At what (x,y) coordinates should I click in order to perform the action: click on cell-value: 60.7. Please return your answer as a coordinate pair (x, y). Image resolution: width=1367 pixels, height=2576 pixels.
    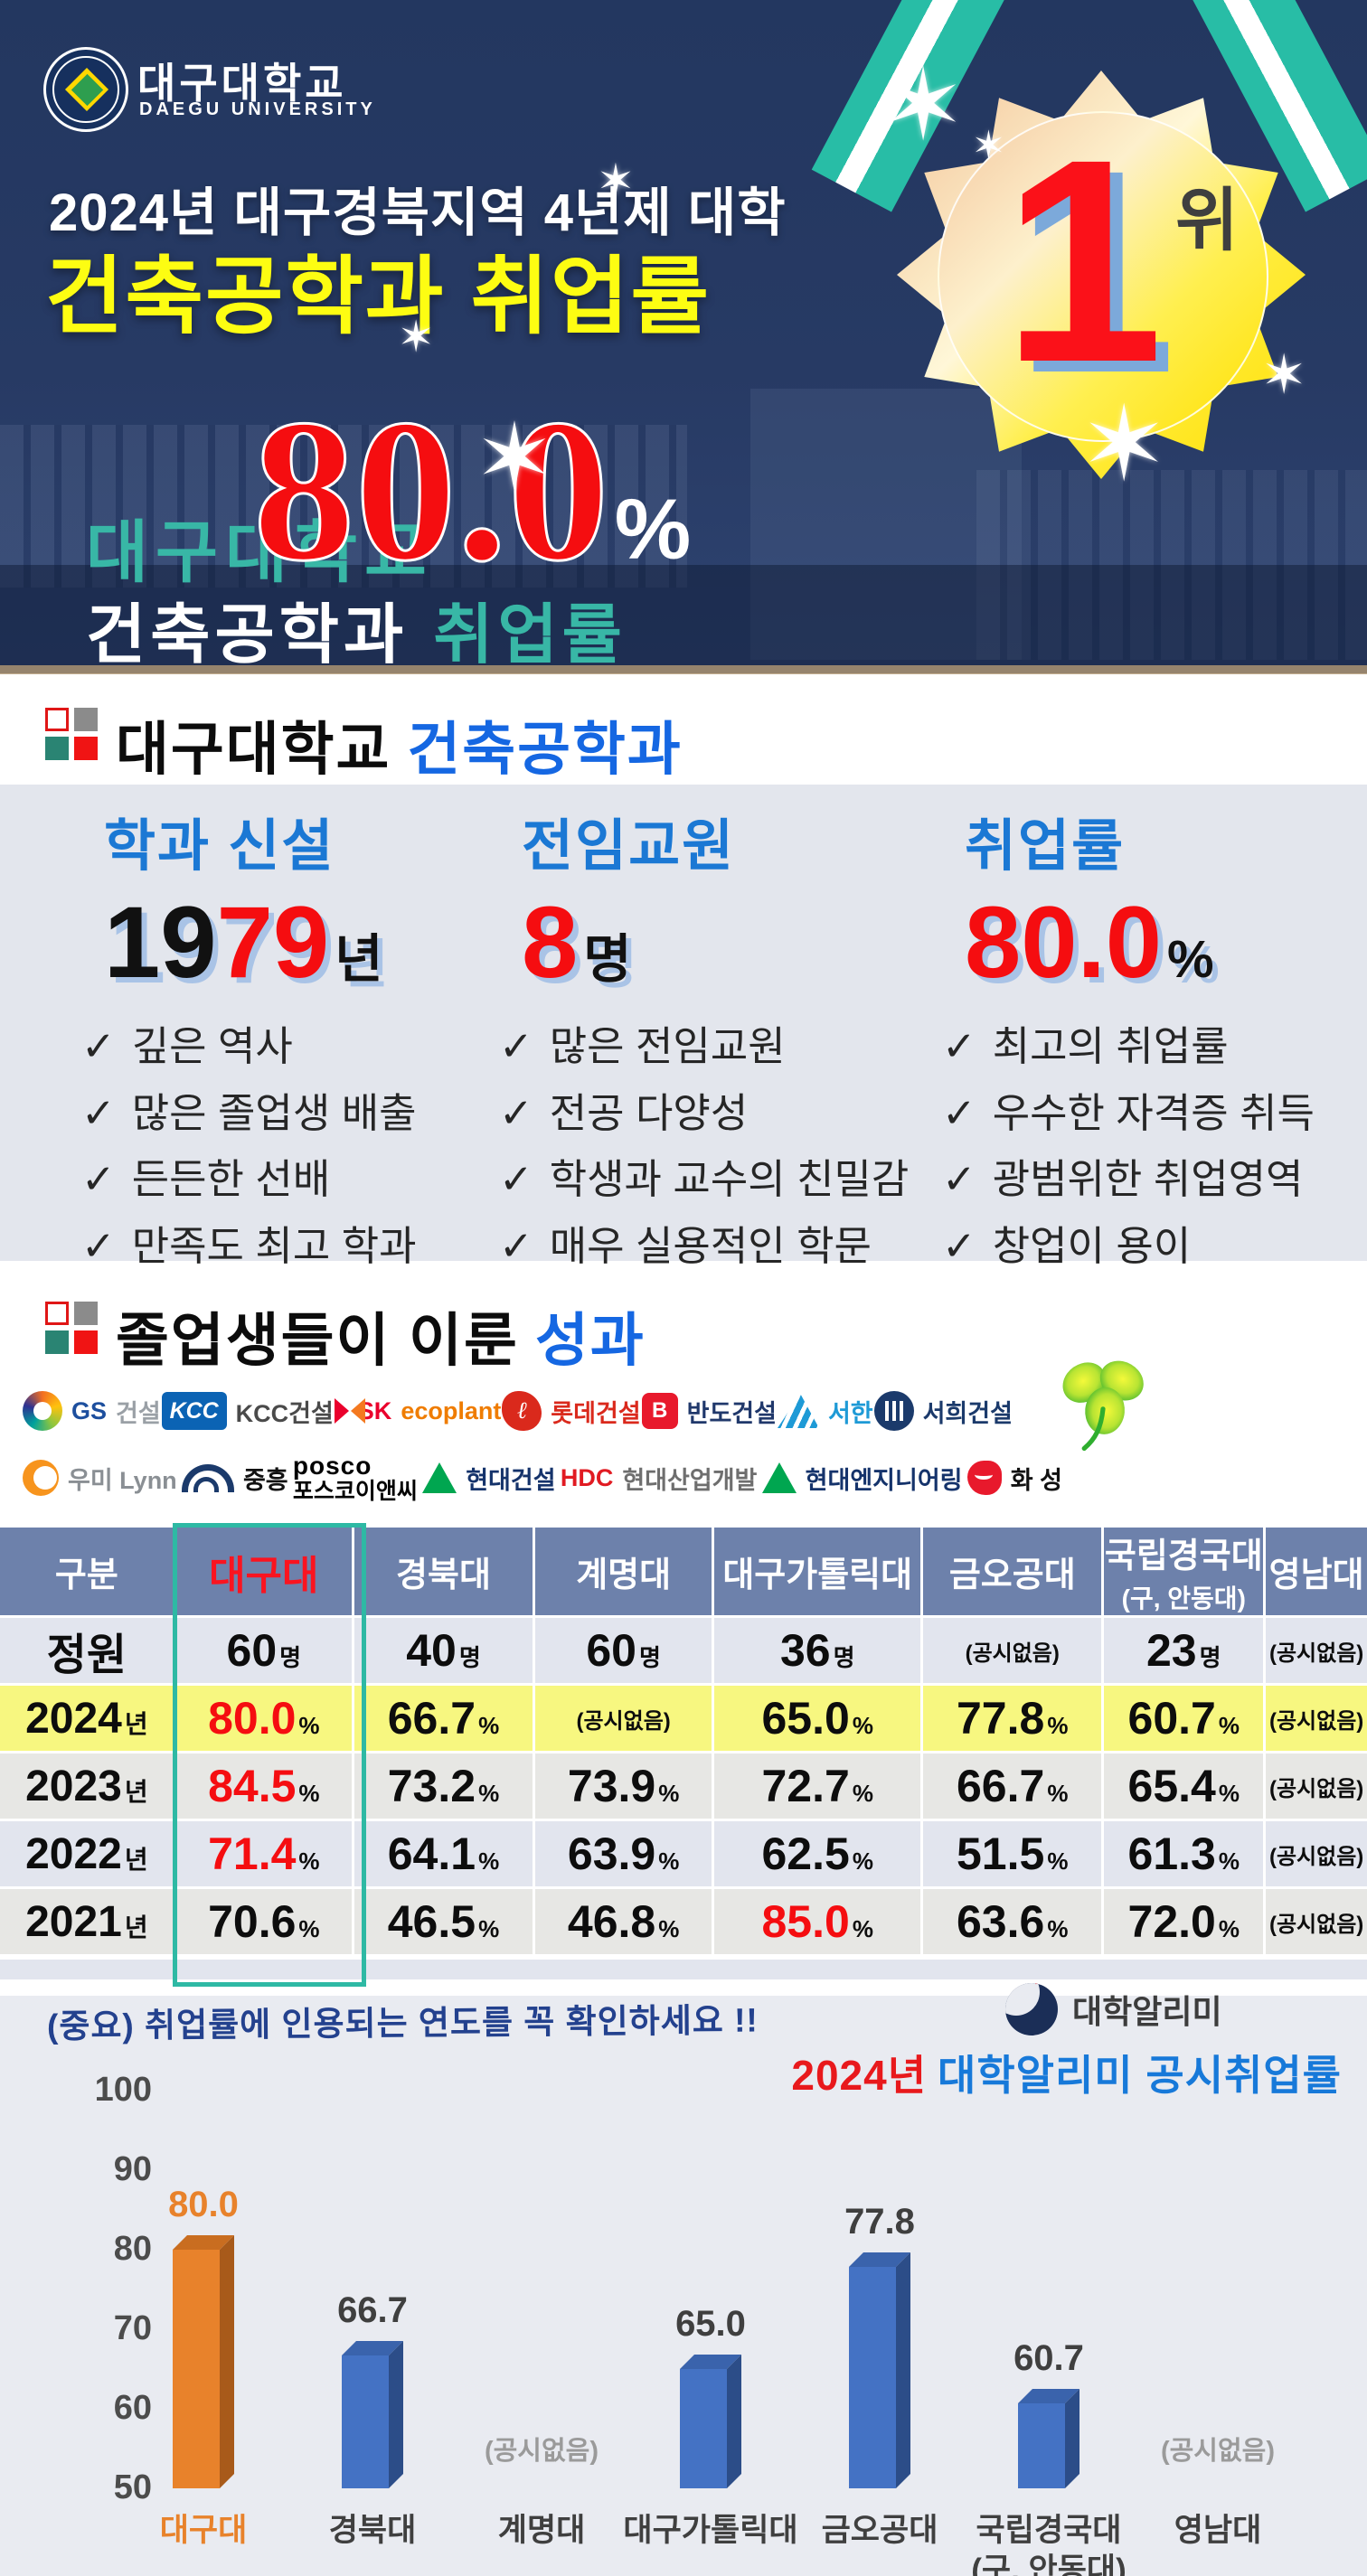
    Looking at the image, I should click on (1171, 1718).